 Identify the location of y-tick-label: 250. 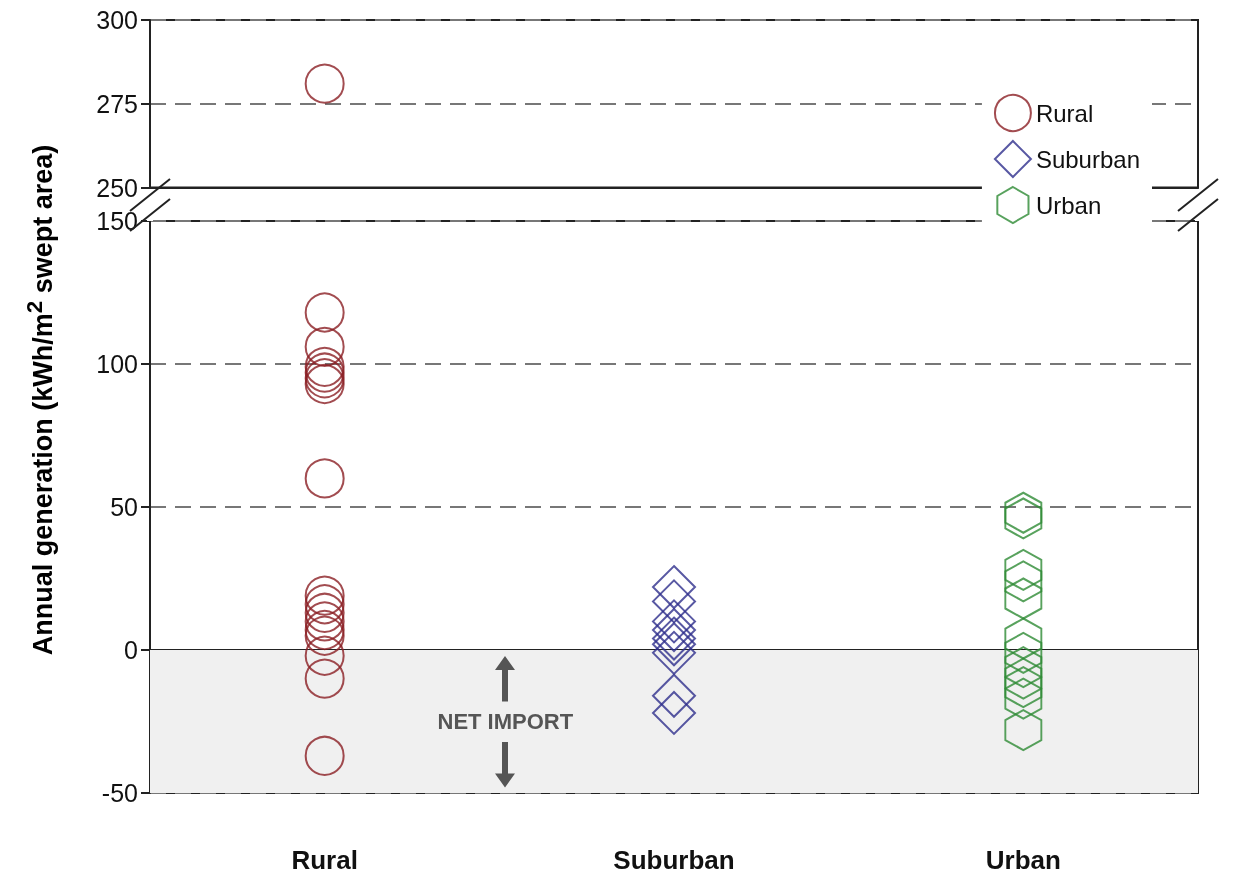
(117, 187).